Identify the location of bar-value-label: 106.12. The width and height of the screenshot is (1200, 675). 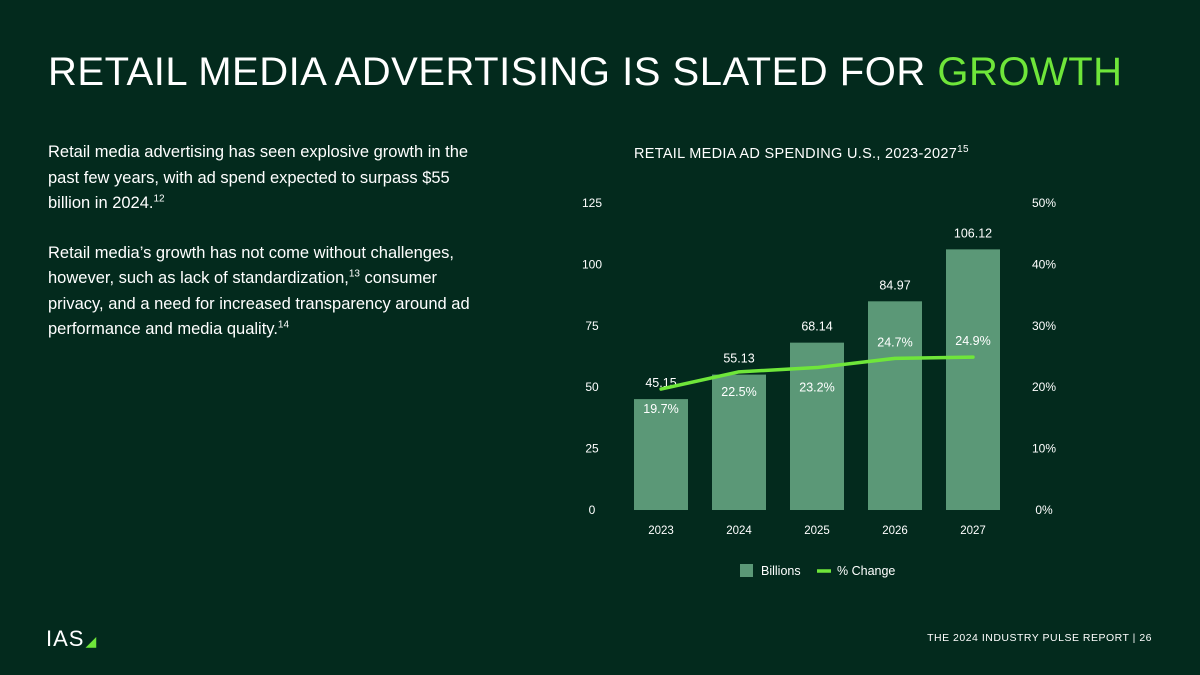
(973, 233).